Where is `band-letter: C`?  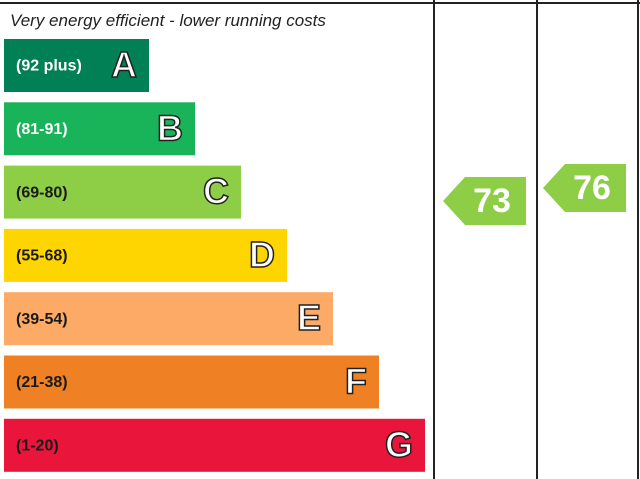 band-letter: C is located at coordinates (216, 191).